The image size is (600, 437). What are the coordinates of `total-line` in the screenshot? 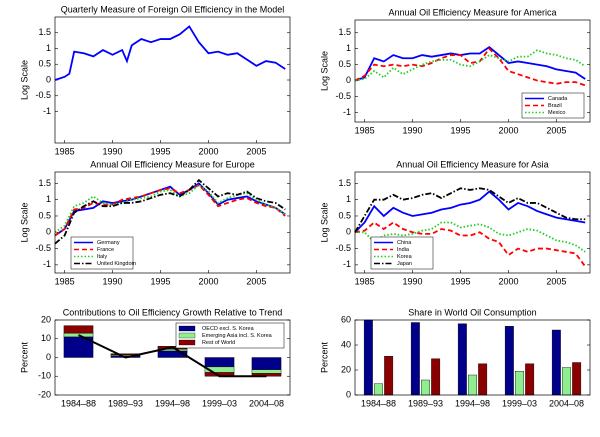 It's located at (172, 356).